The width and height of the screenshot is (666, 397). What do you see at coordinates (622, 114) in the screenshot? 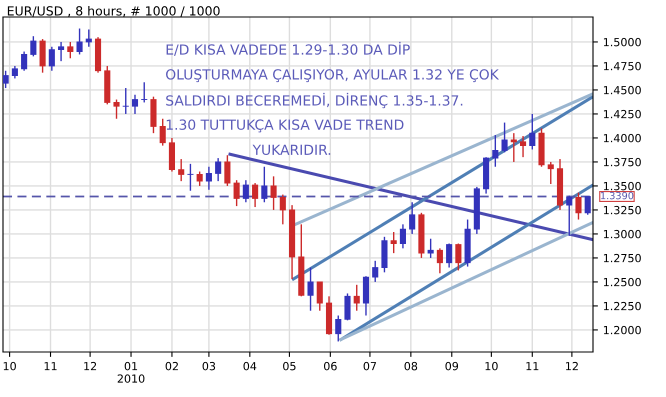
I see `y-tick-label: 1.4250` at bounding box center [622, 114].